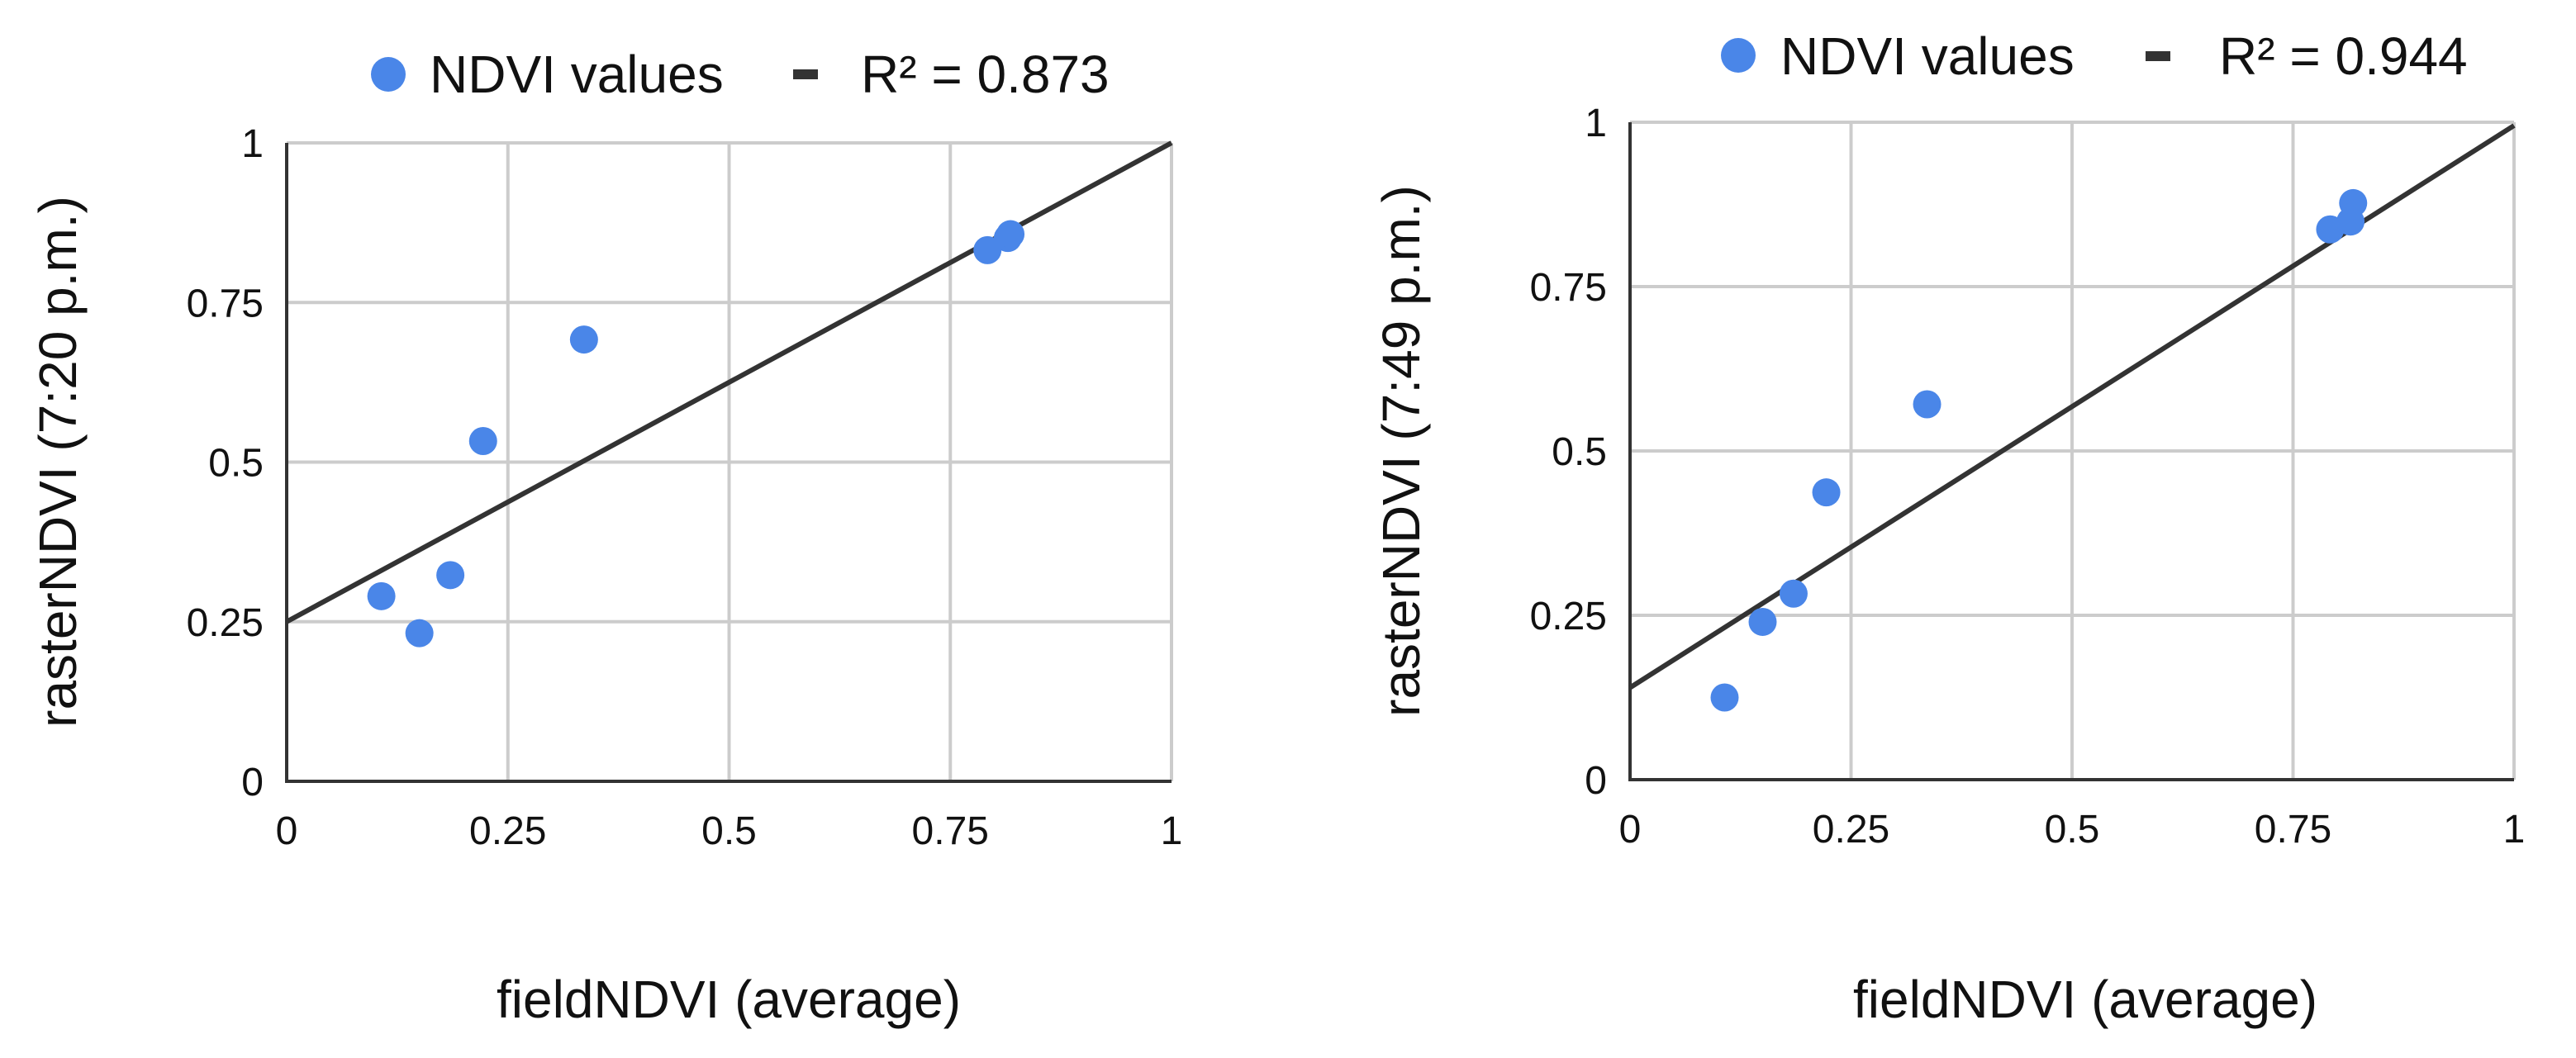  Describe the element at coordinates (1401, 451) in the screenshot. I see `y-axis-title: rasterNDVI (7:49 p.m.)` at that location.